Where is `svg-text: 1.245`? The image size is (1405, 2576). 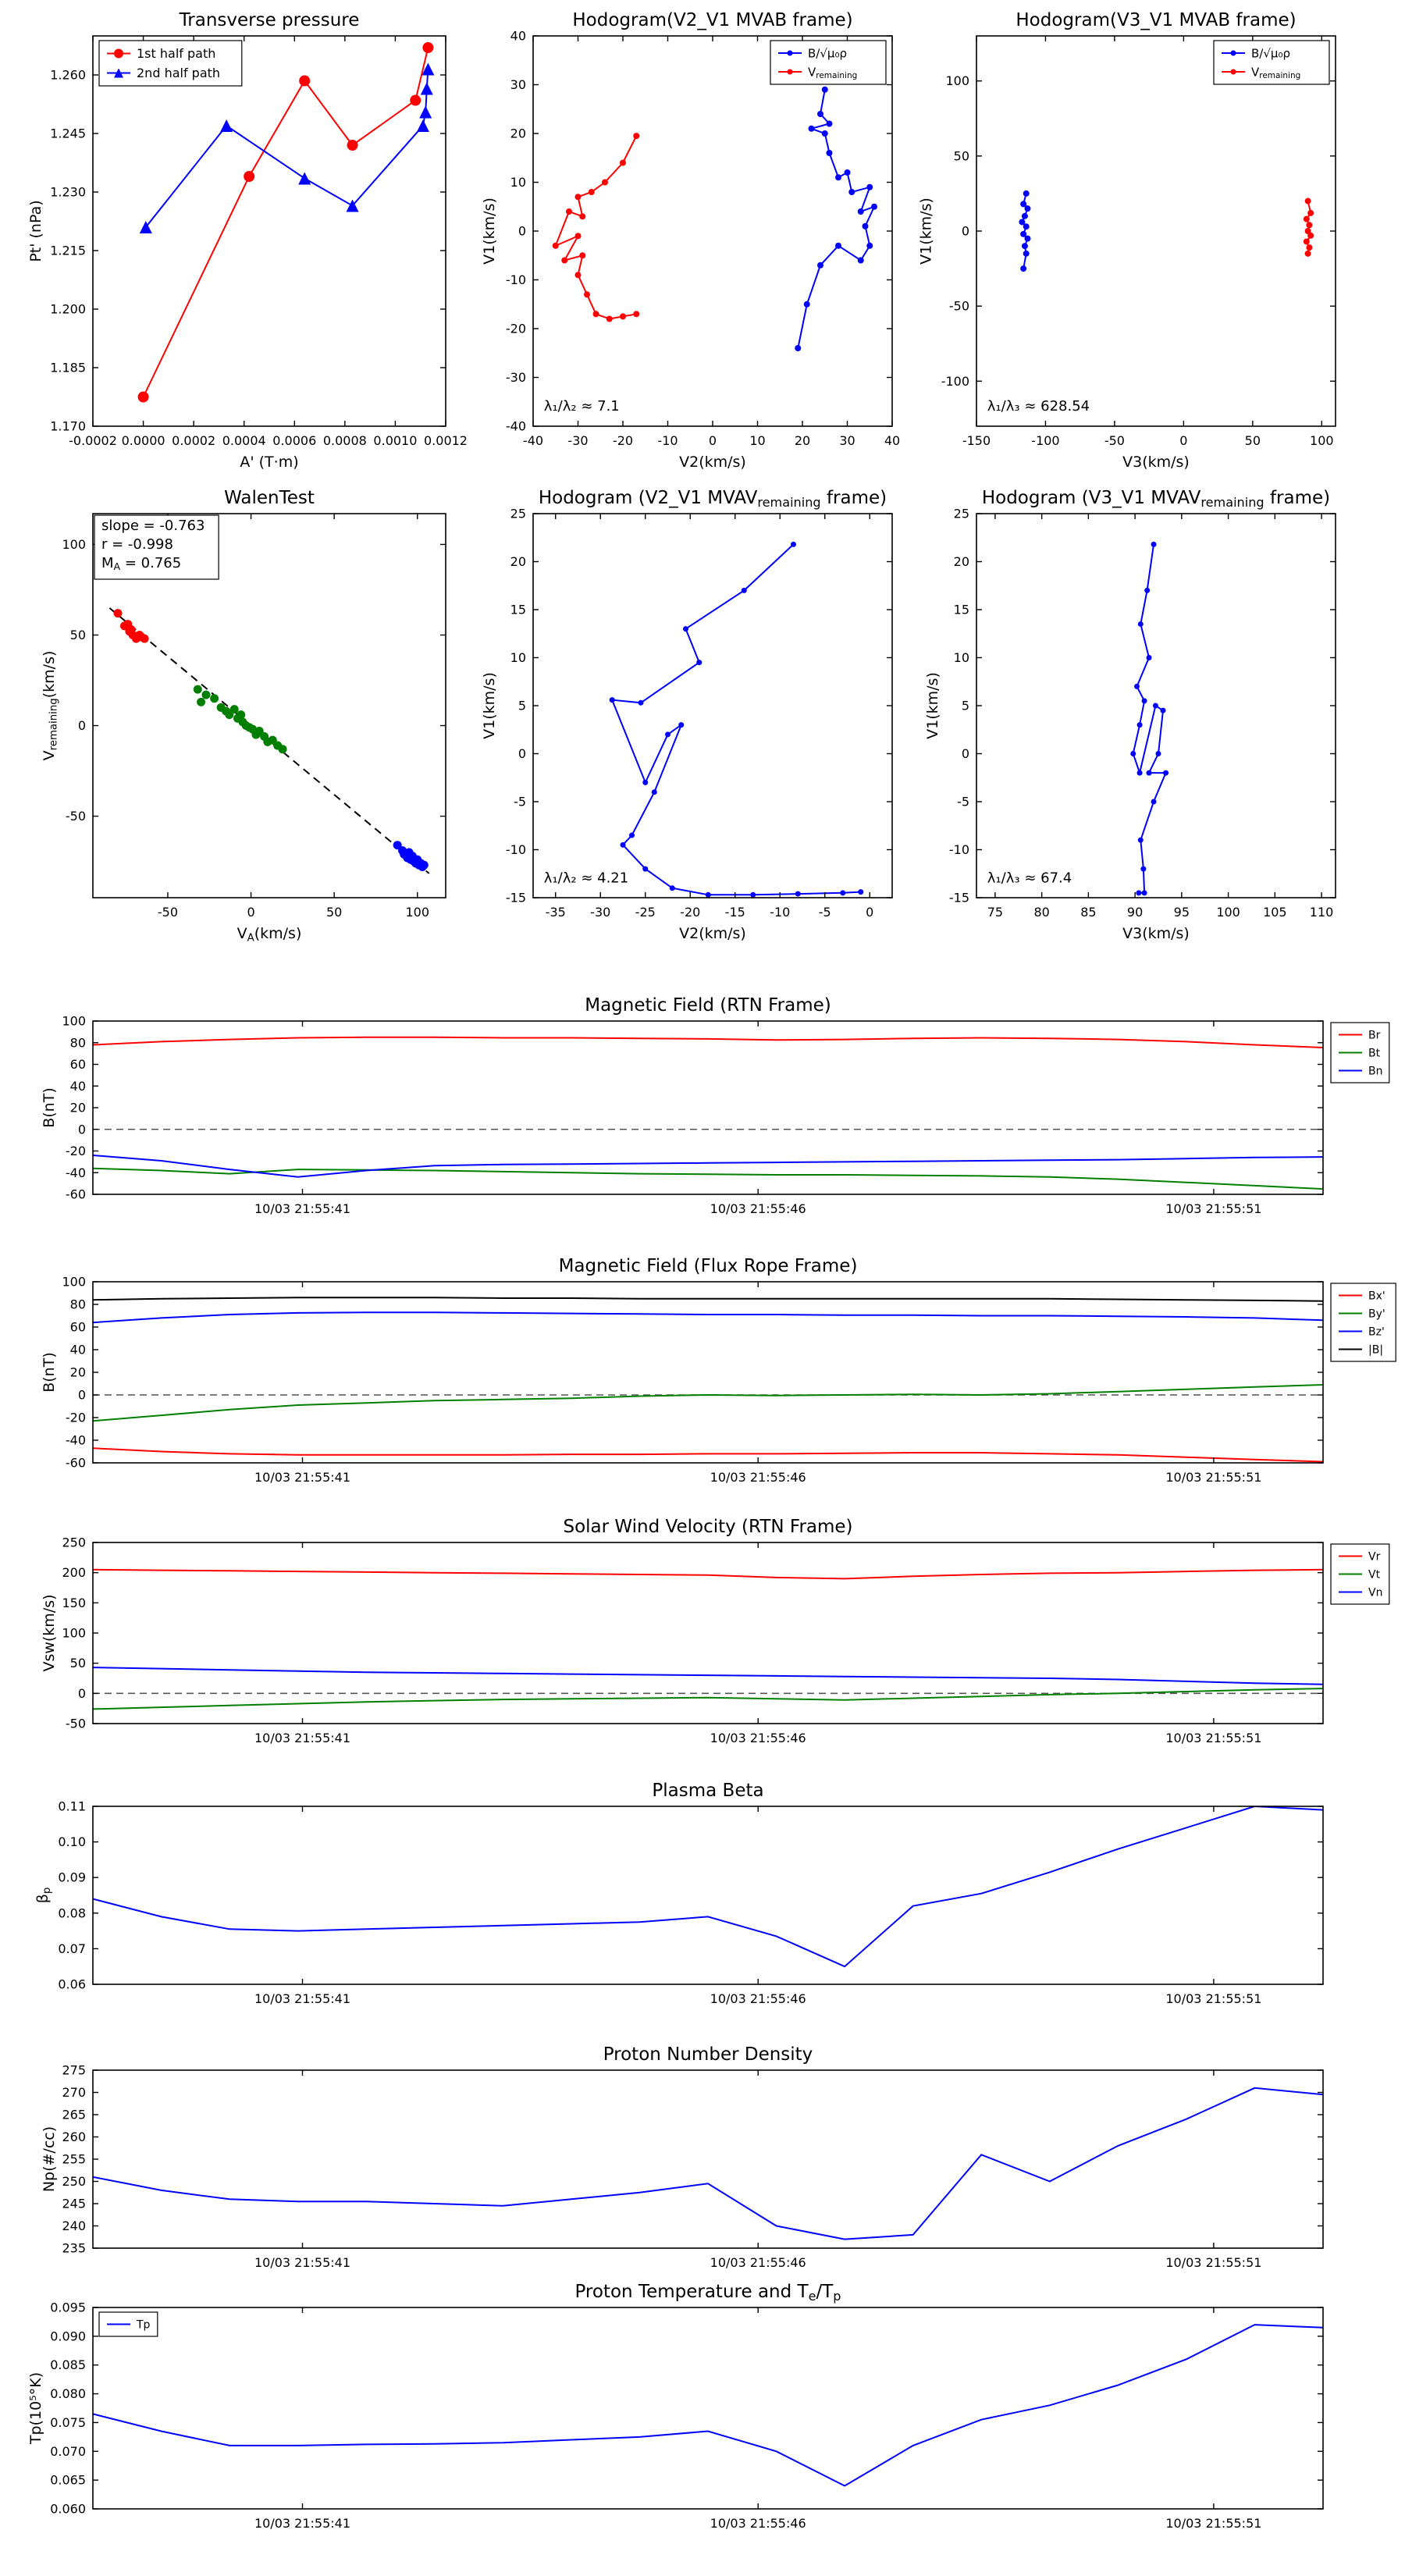
svg-text: 1.245 is located at coordinates (68, 133).